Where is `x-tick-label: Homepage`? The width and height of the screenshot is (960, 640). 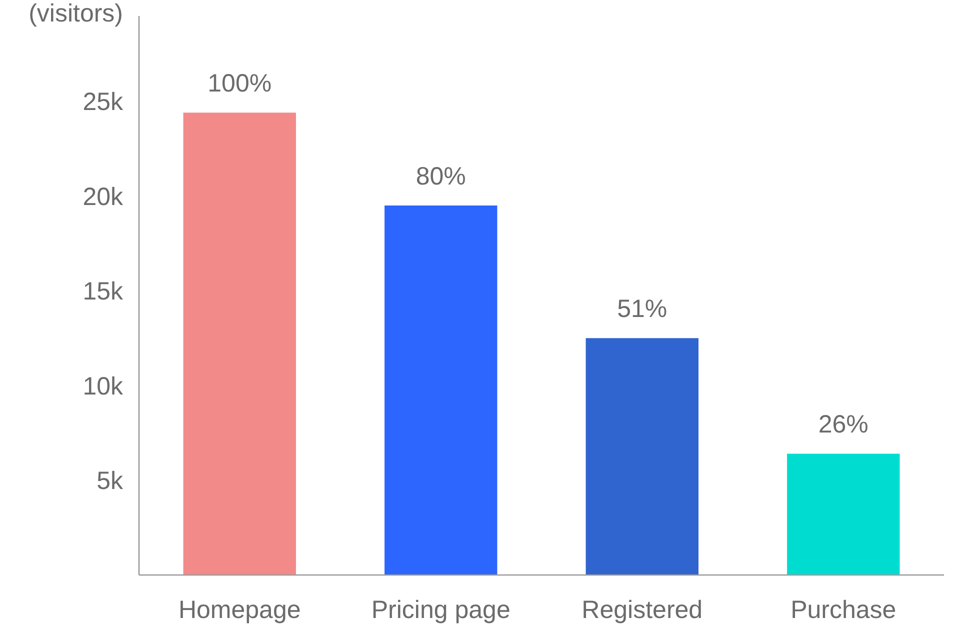
x-tick-label: Homepage is located at coordinates (239, 610).